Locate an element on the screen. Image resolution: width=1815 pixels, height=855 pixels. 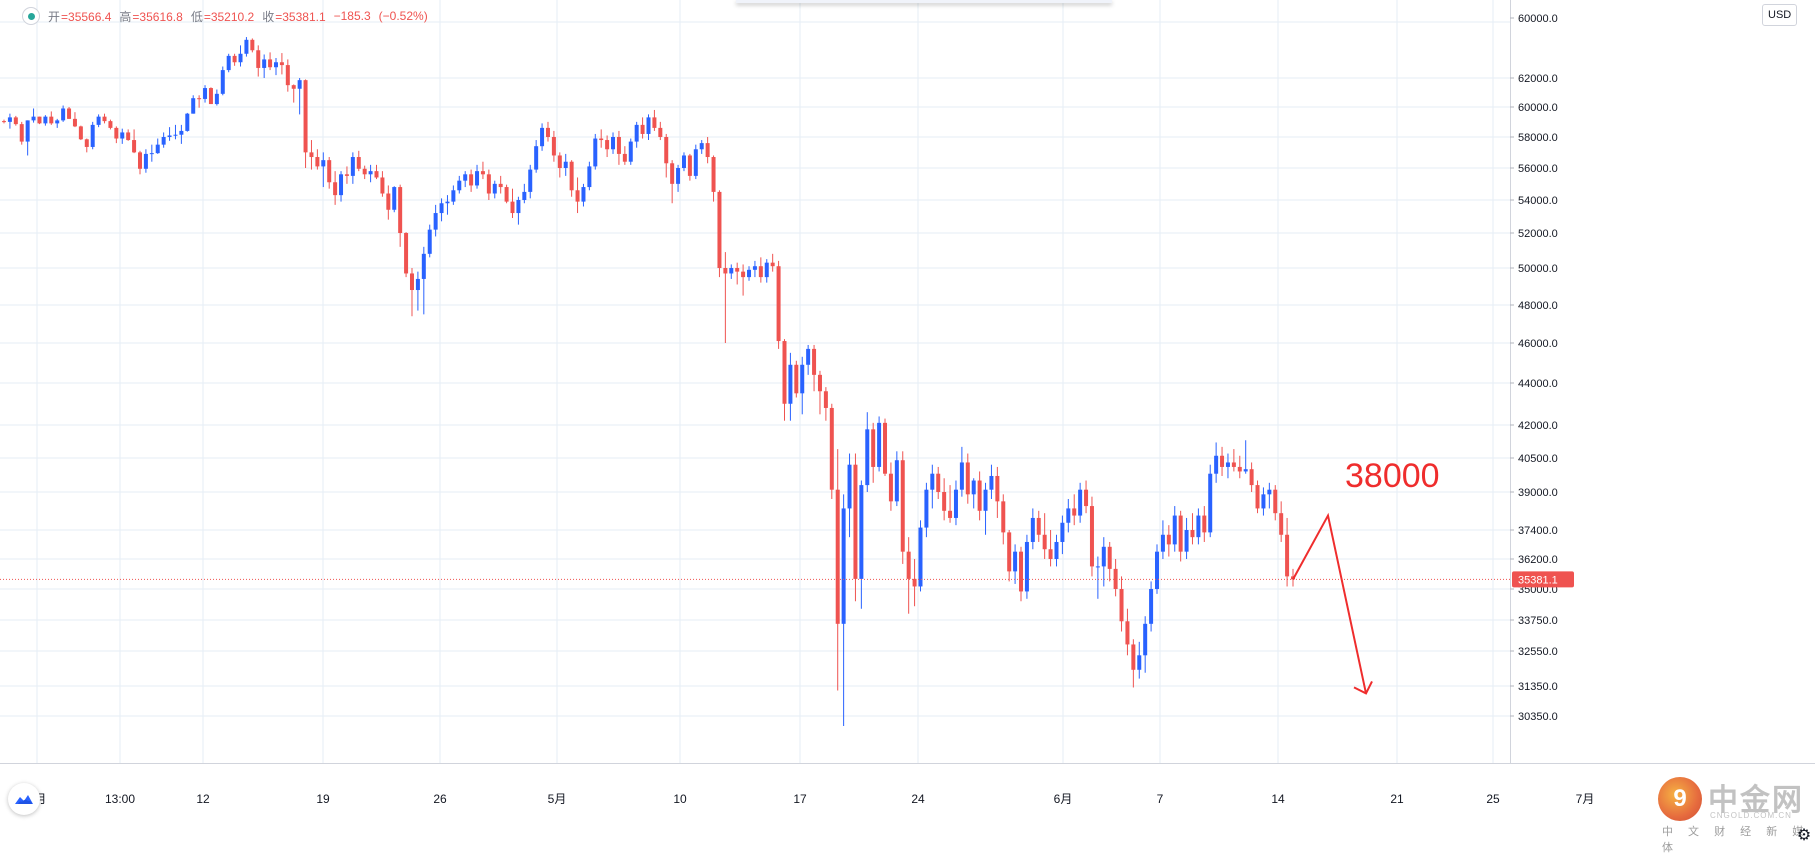
time-tick-label: 13:00 is located at coordinates (120, 799).